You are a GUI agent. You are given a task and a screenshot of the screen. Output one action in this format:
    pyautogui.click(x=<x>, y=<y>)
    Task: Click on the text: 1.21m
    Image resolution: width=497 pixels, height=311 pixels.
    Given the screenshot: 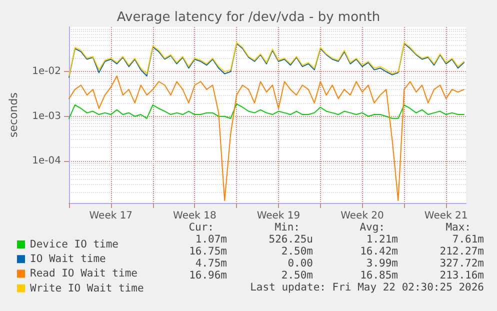 What is the action you would take?
    pyautogui.click(x=382, y=240)
    